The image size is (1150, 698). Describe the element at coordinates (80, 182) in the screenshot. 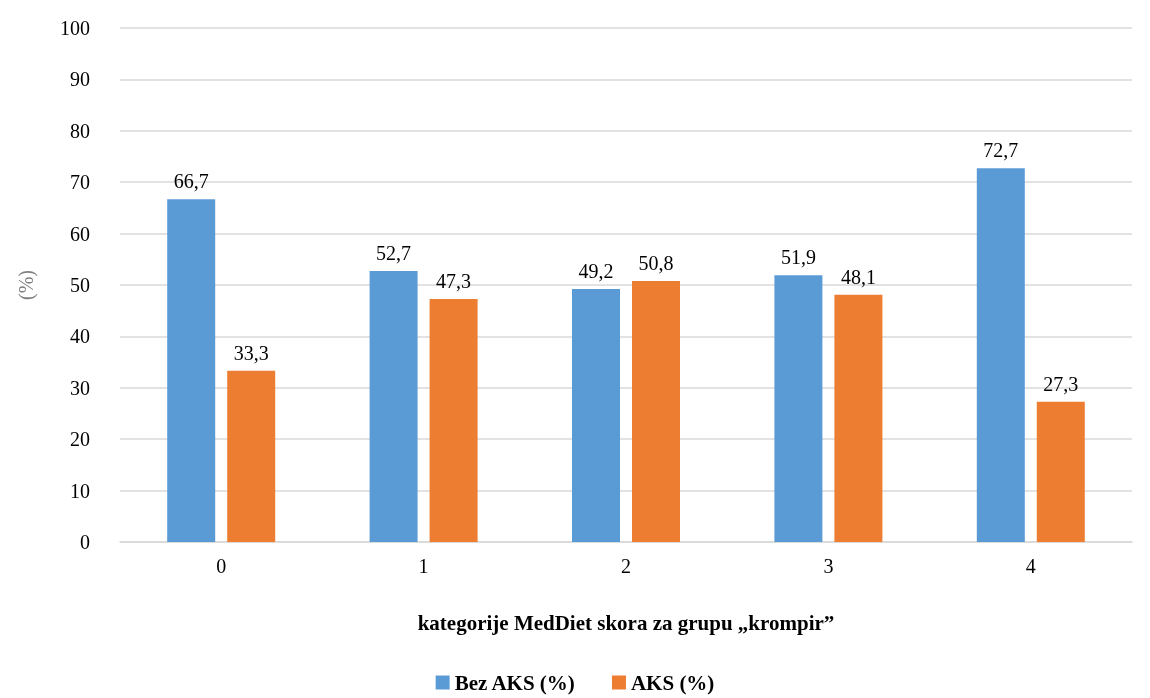

I see `y-tick-label: 70` at that location.